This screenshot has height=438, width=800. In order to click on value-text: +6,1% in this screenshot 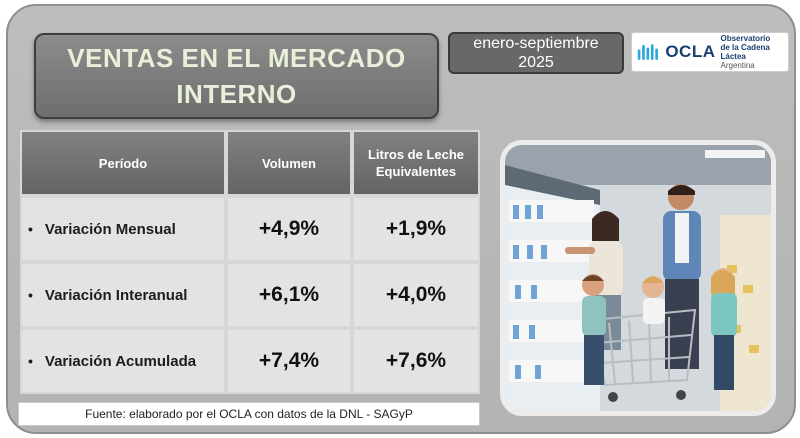, I will do `click(289, 294)`.